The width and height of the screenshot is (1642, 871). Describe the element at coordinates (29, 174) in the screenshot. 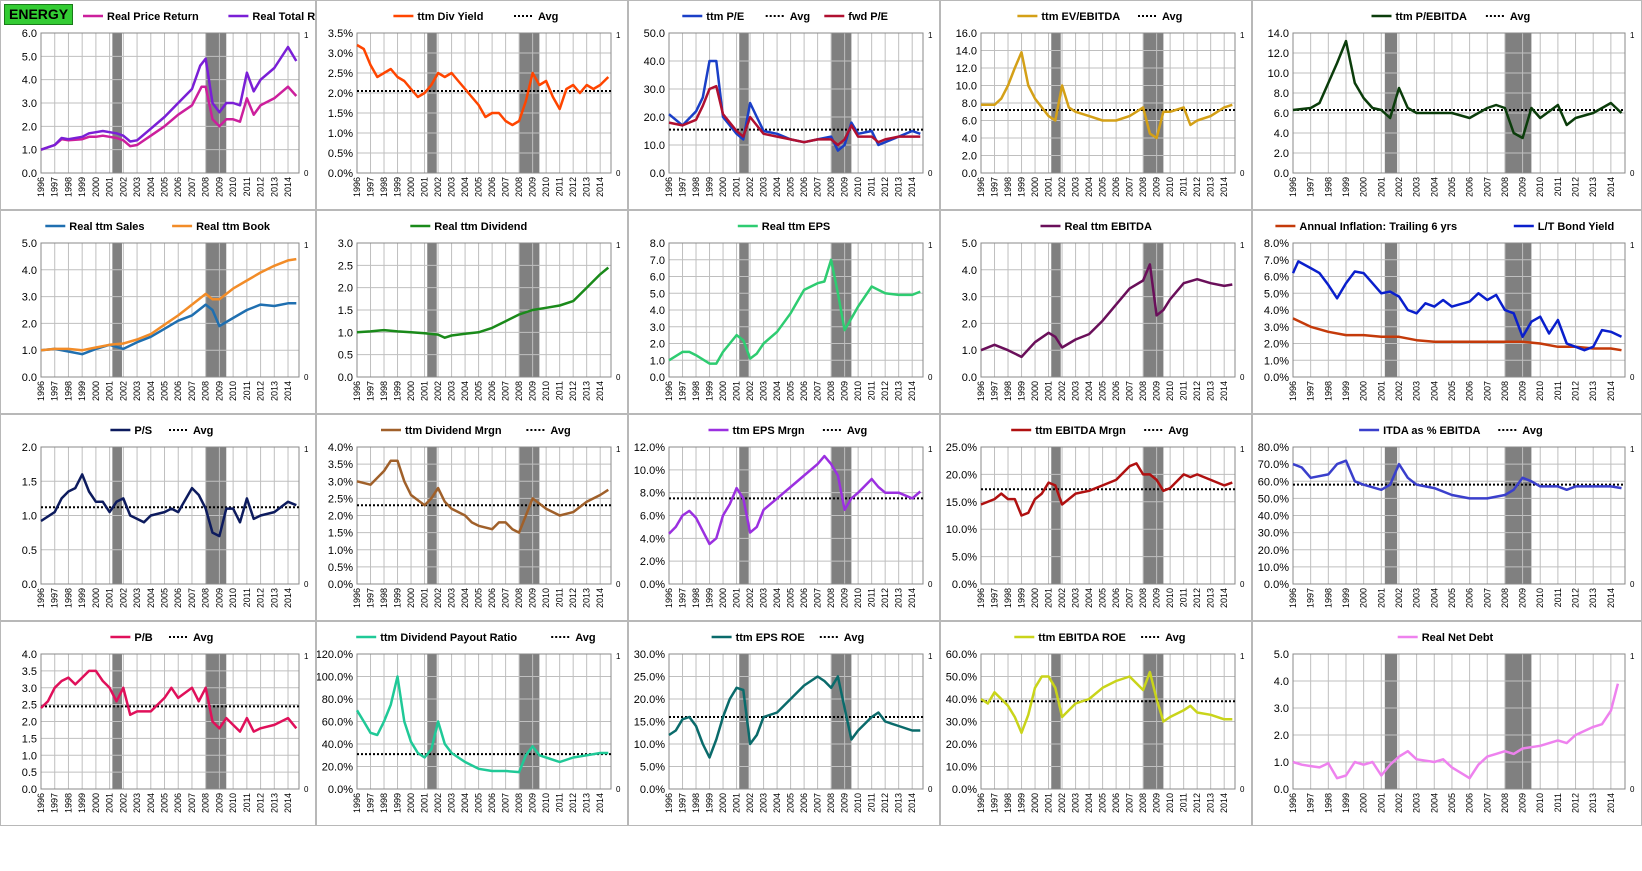

I see `y-tick-label: 0.0` at that location.